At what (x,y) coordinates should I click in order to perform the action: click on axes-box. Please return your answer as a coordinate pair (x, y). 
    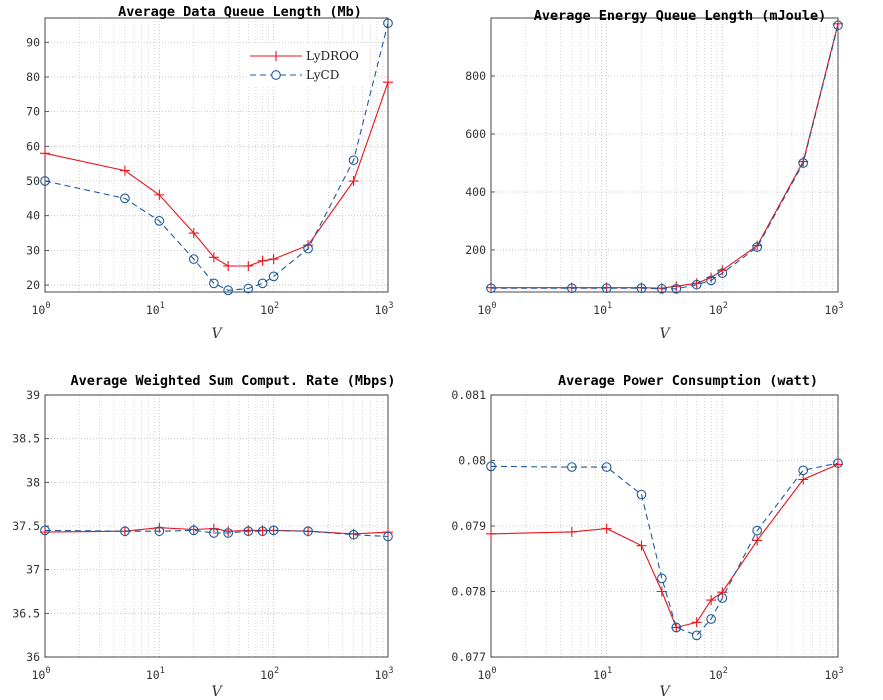
    Looking at the image, I should click on (664, 526).